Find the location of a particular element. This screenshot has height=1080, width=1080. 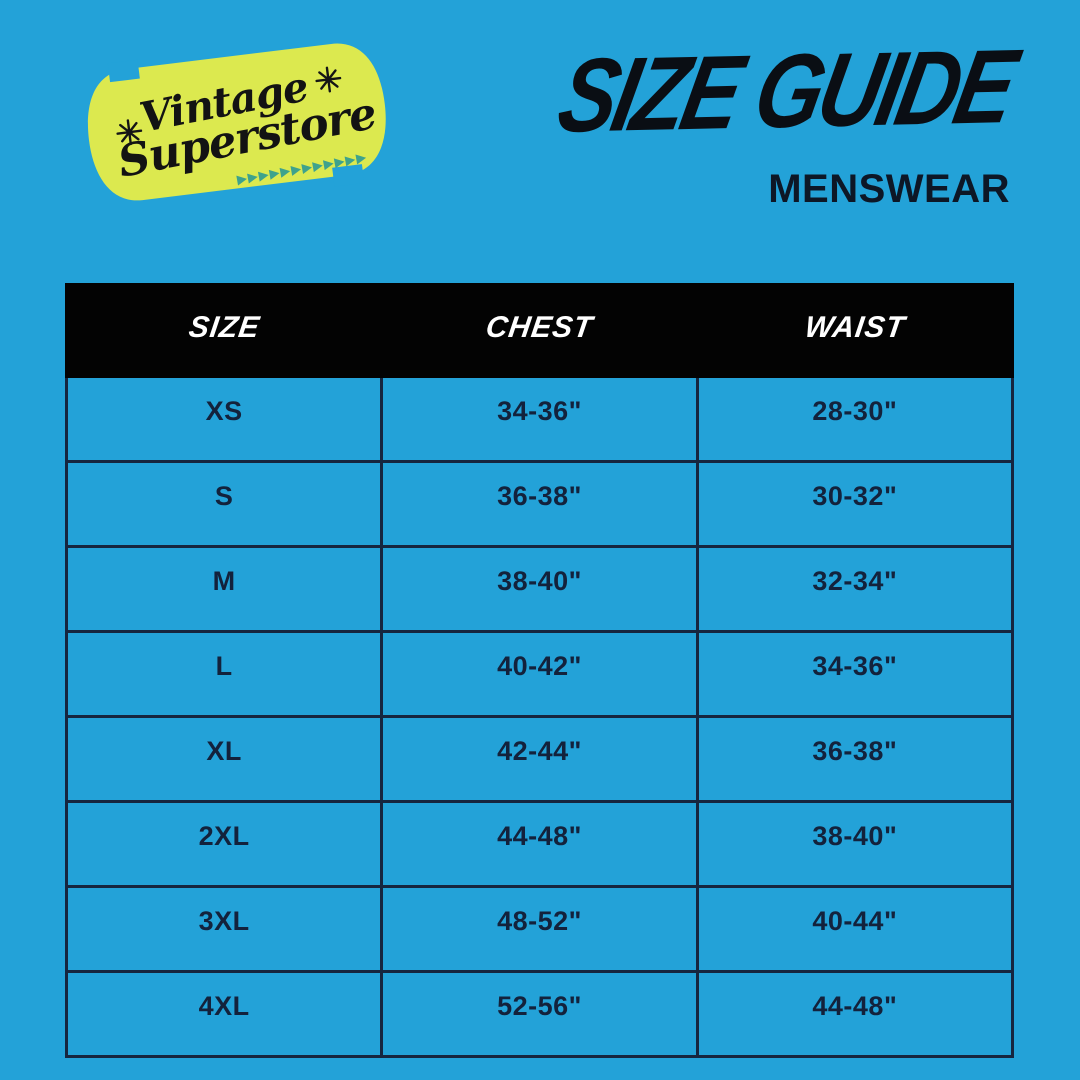

waist-cell: 36-38" is located at coordinates (855, 759).